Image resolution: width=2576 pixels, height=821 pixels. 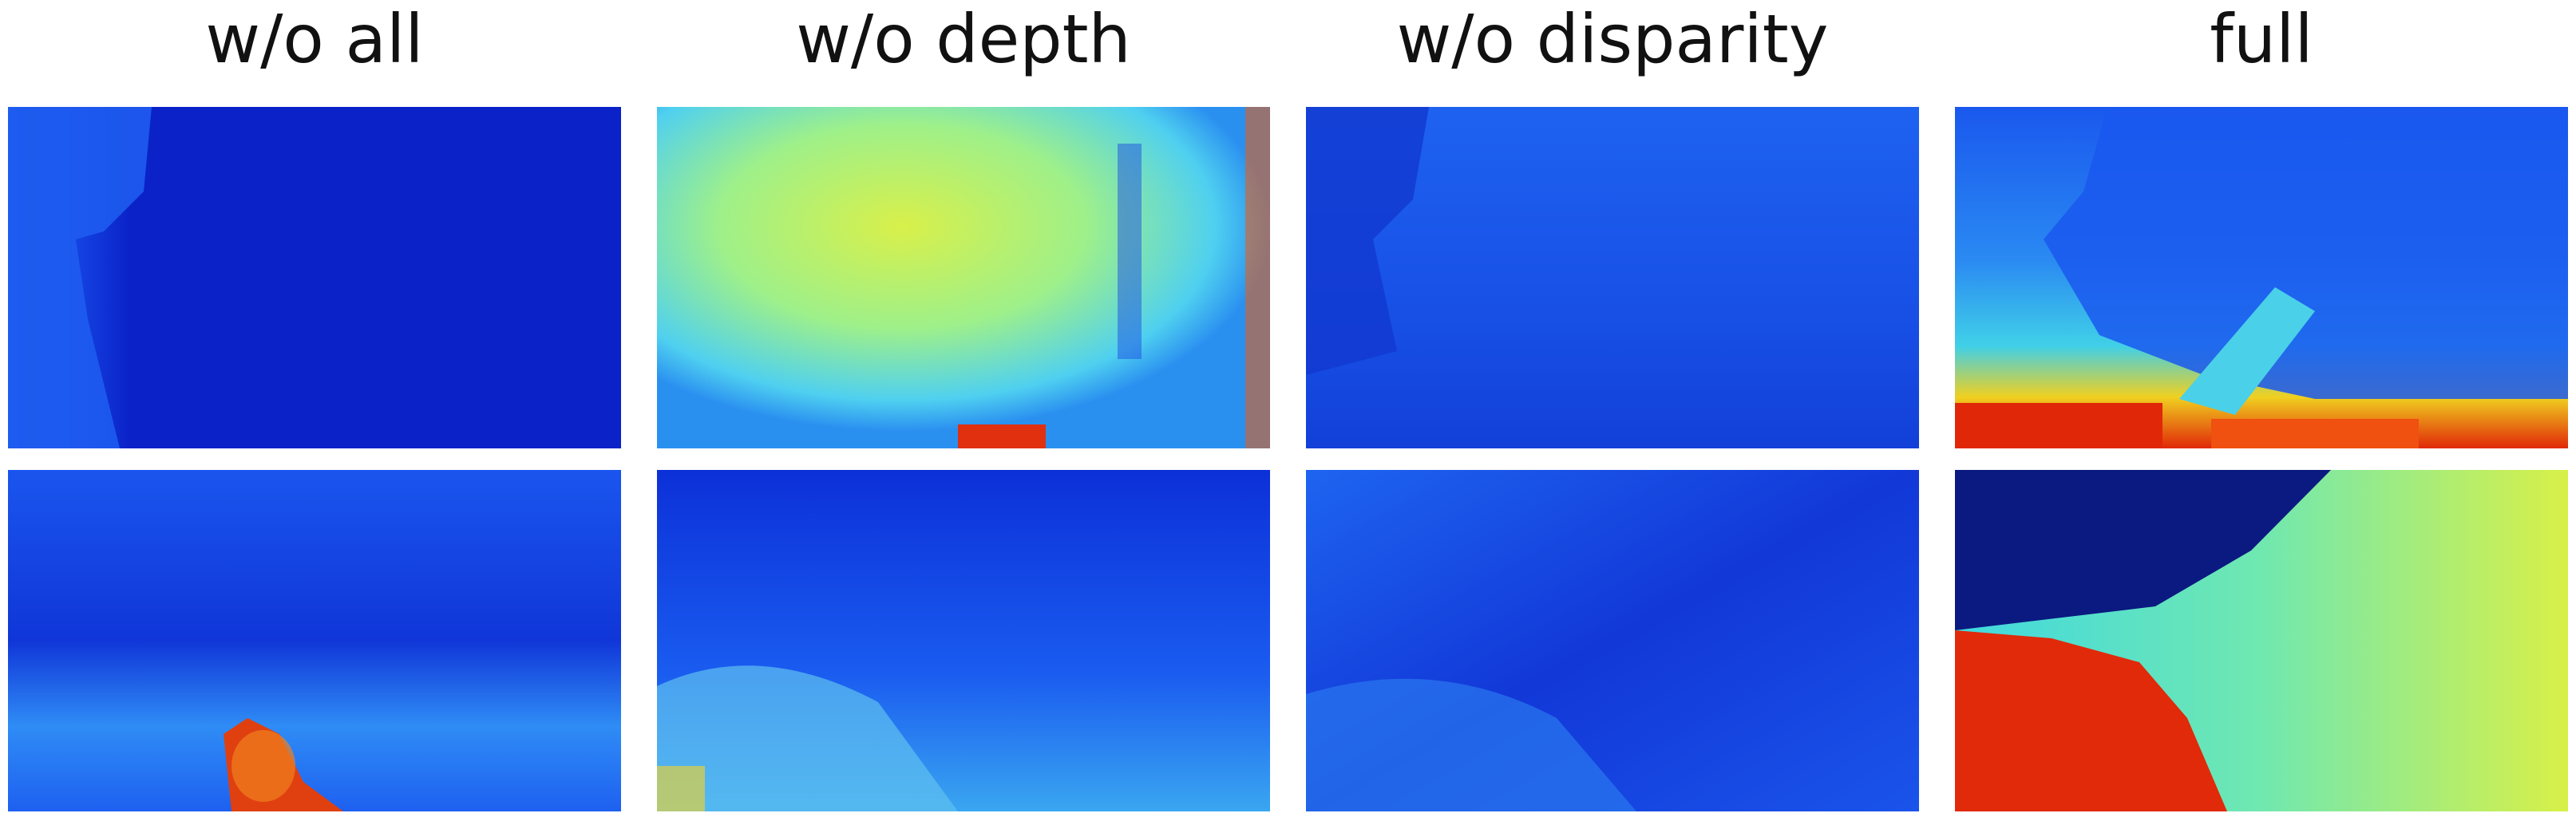 What do you see at coordinates (964, 39) in the screenshot?
I see `column-title: w/o depth` at bounding box center [964, 39].